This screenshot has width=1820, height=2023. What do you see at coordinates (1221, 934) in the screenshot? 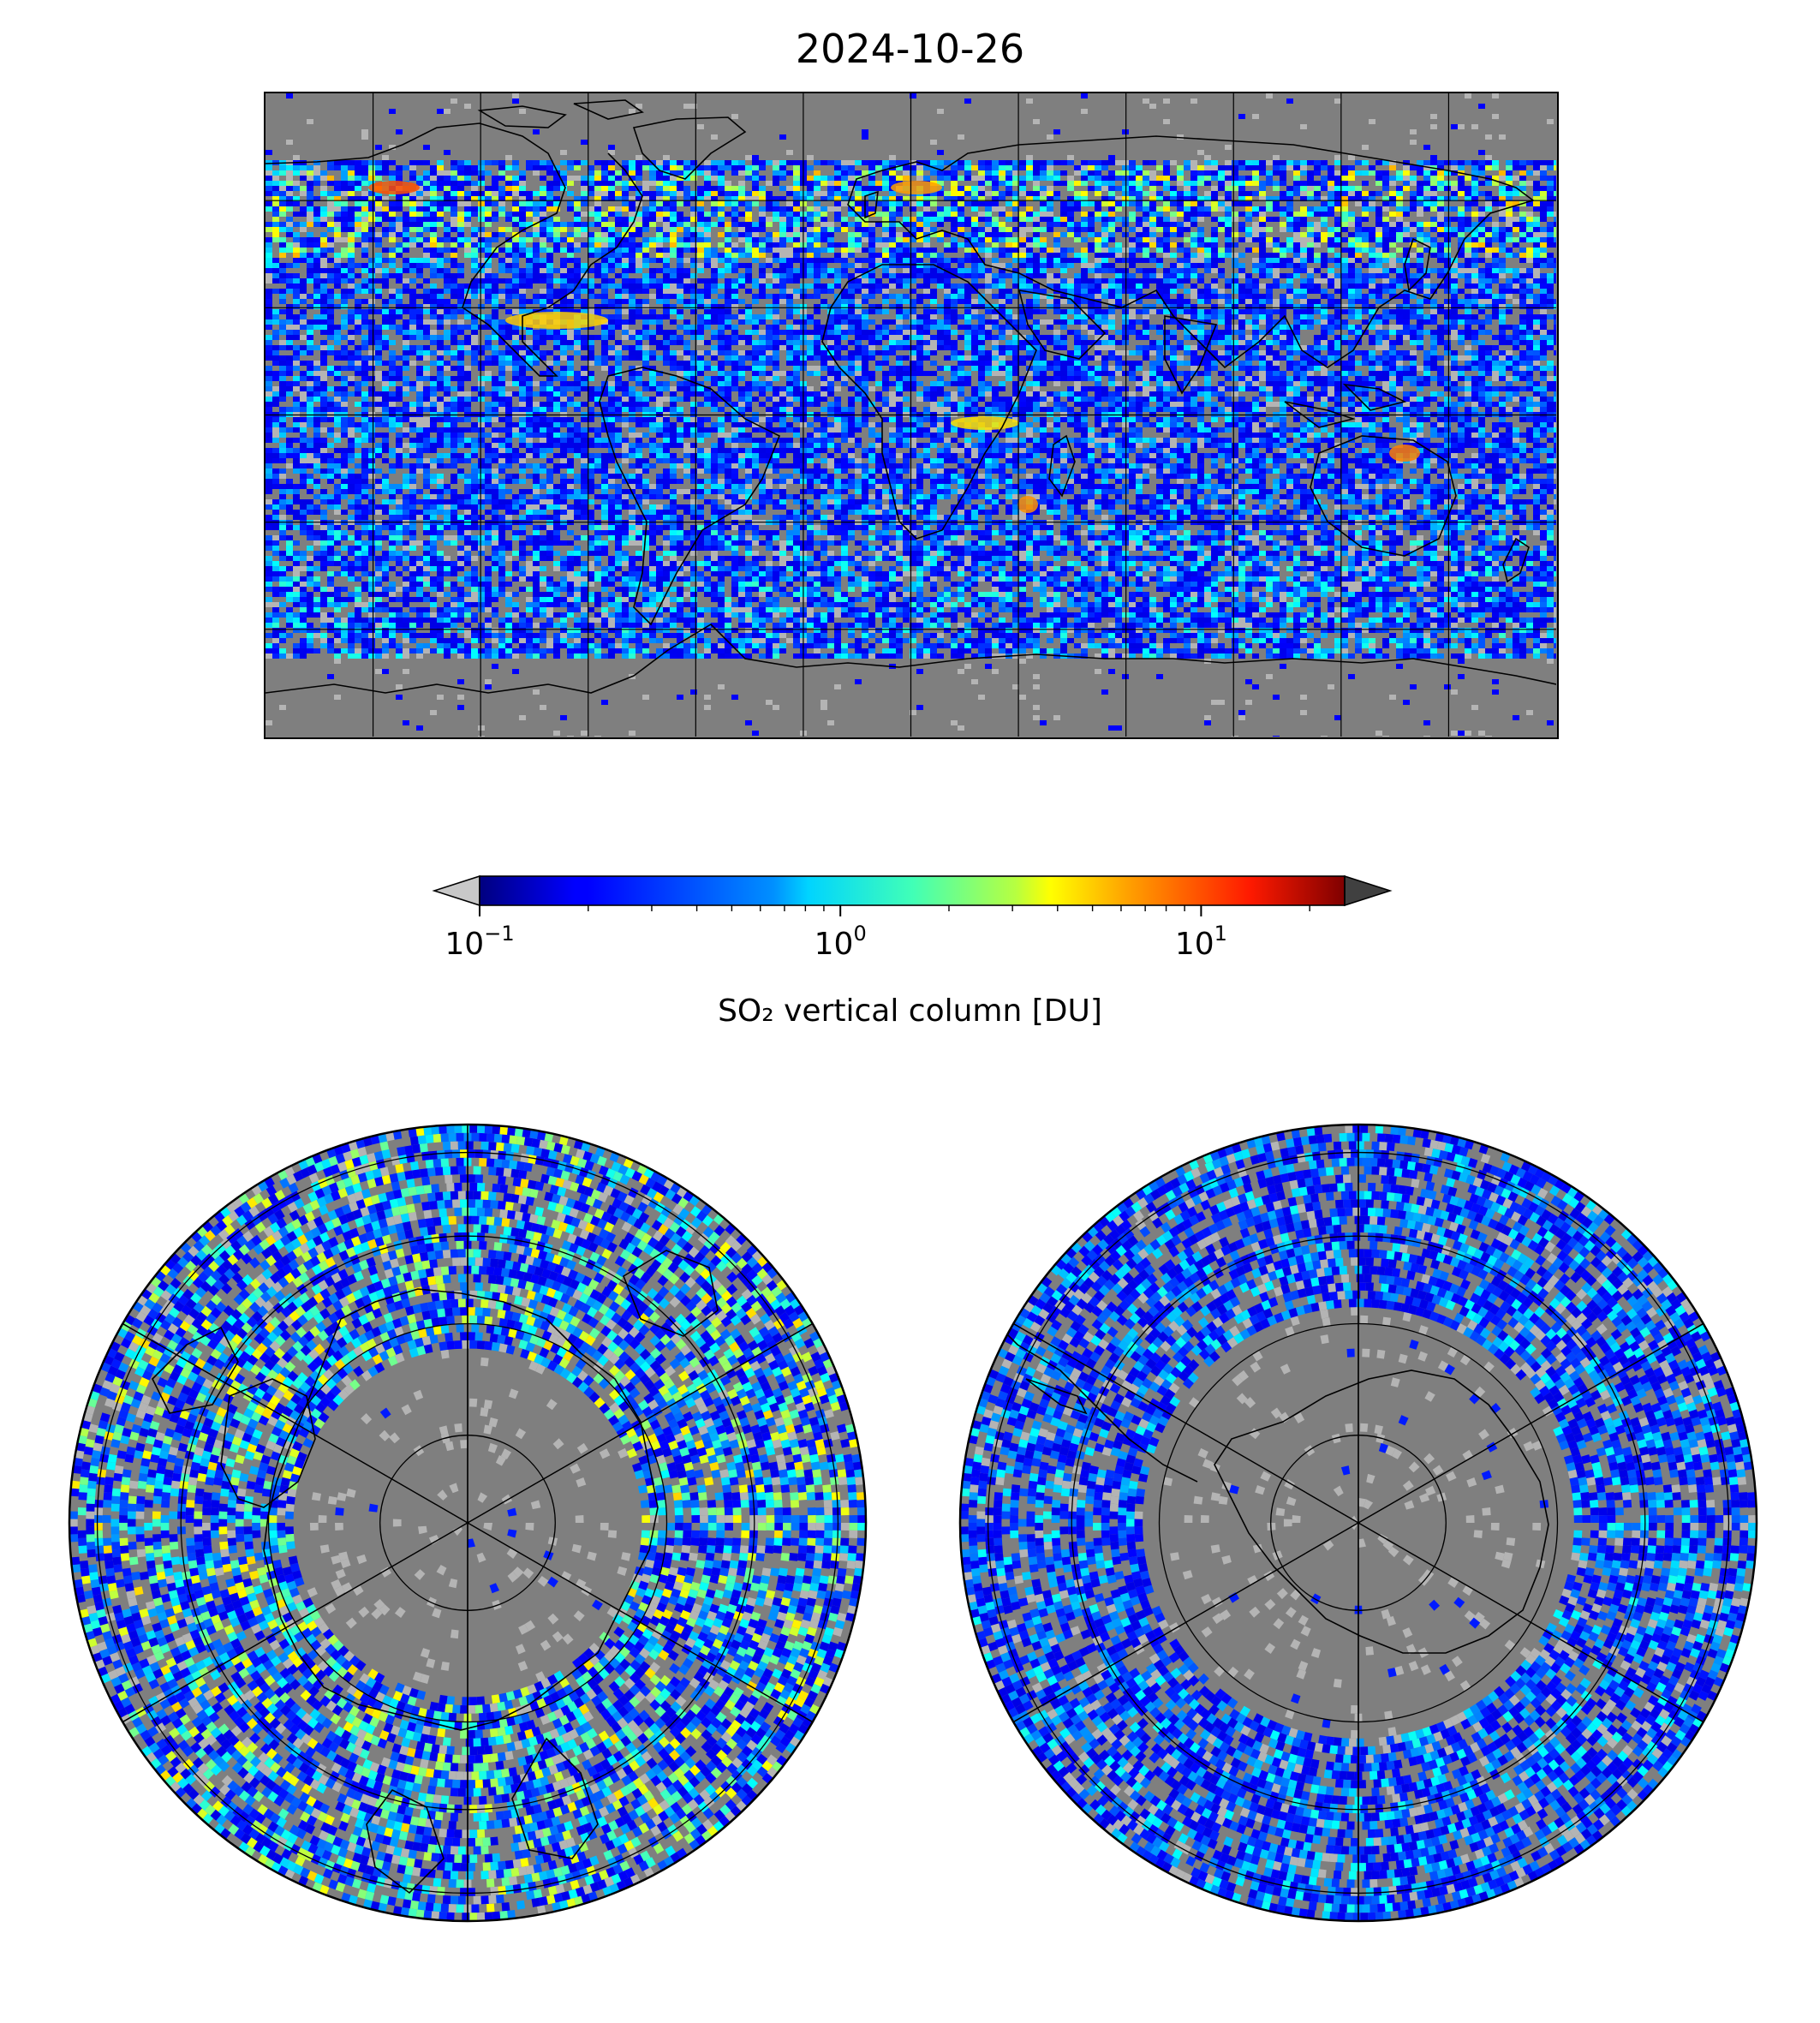
I see `colorbar-tick-exponent: 1` at bounding box center [1221, 934].